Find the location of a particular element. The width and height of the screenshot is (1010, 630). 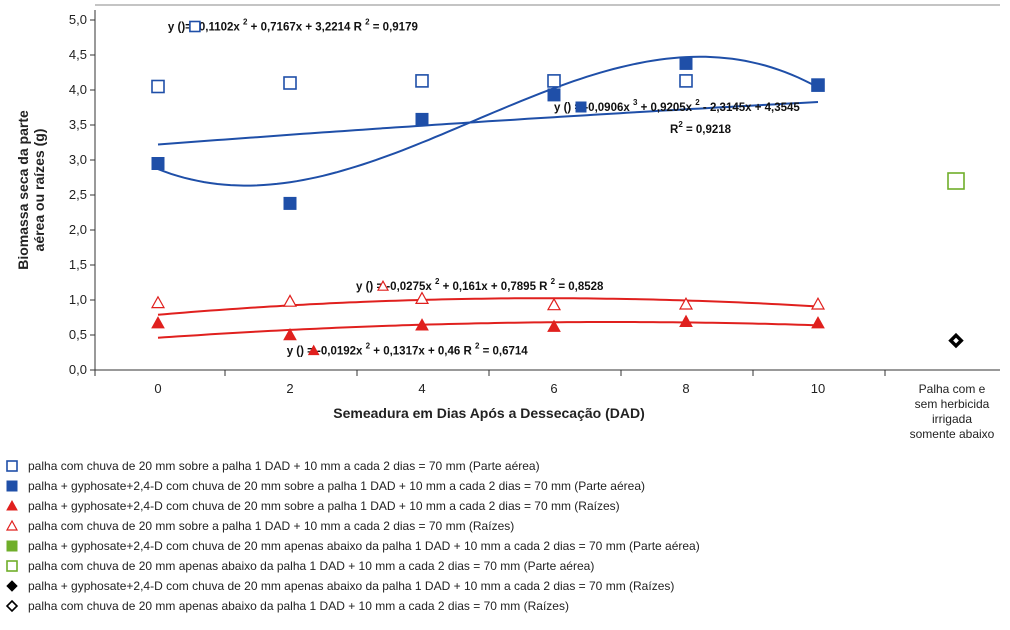

equation-part: - 2,3145x + 4,3545 is located at coordinates (750, 108).